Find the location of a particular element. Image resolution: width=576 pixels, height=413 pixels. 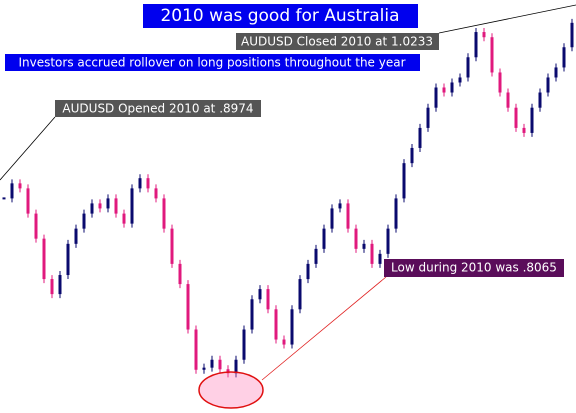

title-box is located at coordinates (280, 16).